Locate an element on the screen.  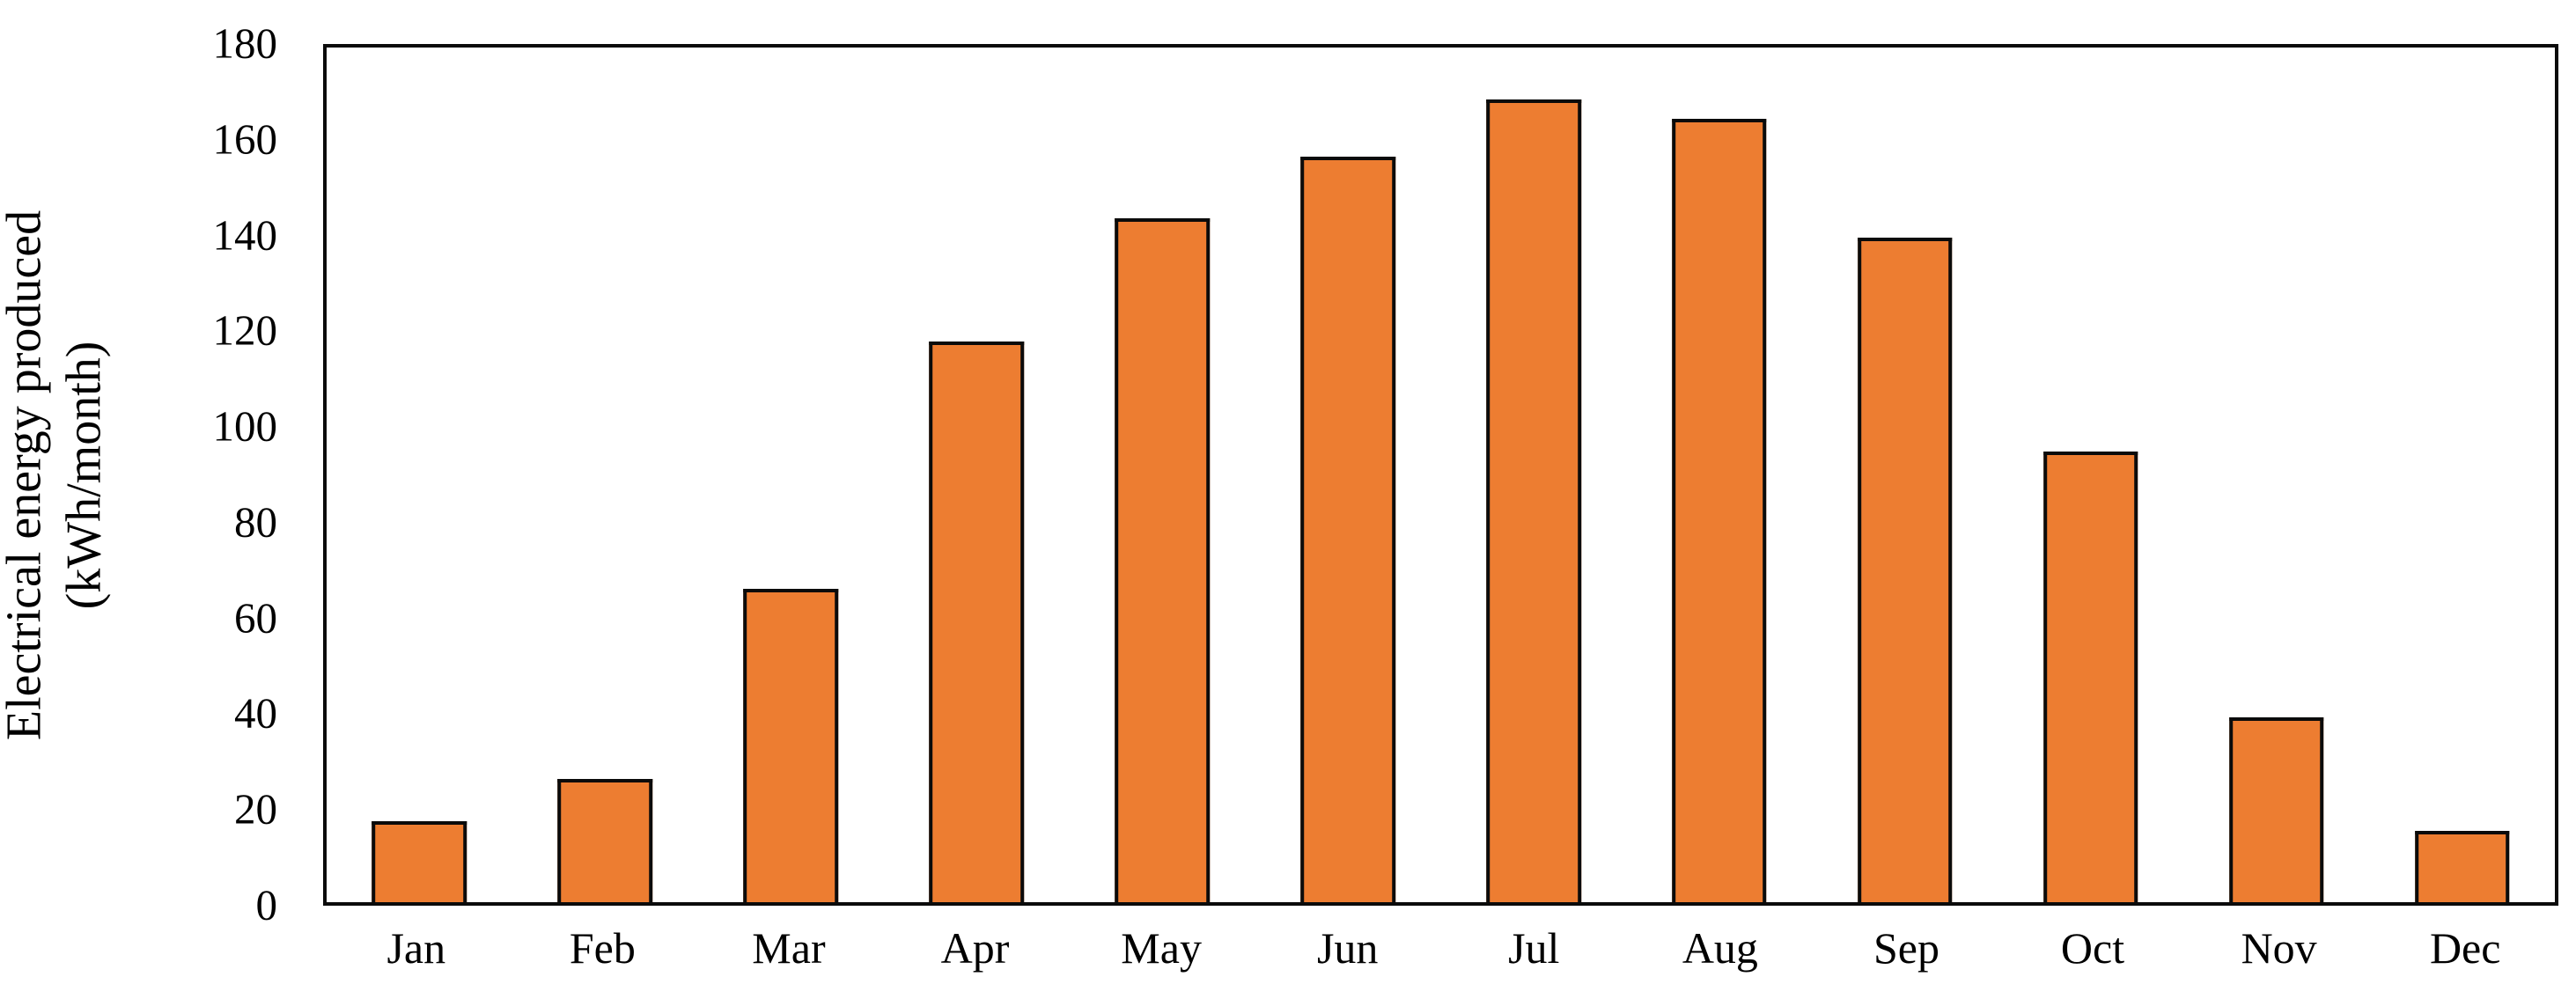
bar-apr is located at coordinates (977, 622).